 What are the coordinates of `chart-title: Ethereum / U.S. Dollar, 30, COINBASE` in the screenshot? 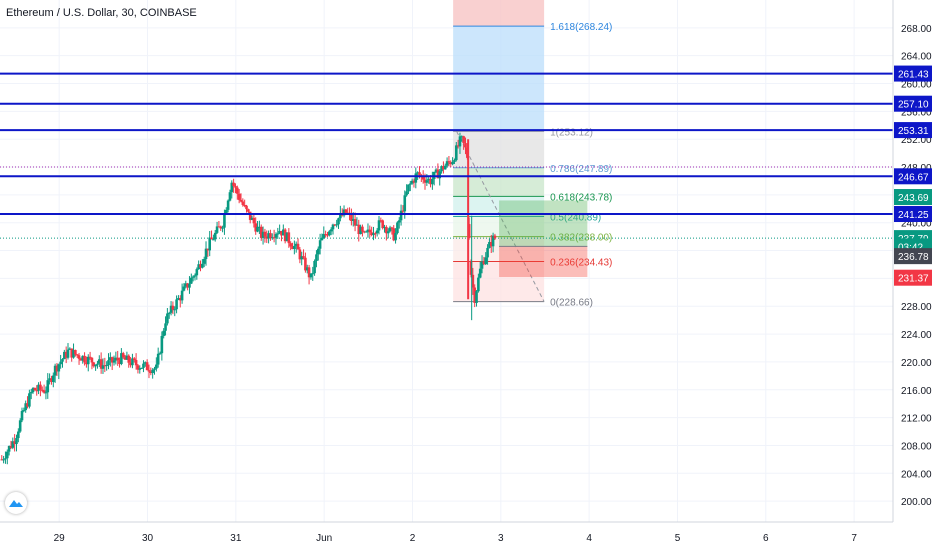 It's located at (101, 13).